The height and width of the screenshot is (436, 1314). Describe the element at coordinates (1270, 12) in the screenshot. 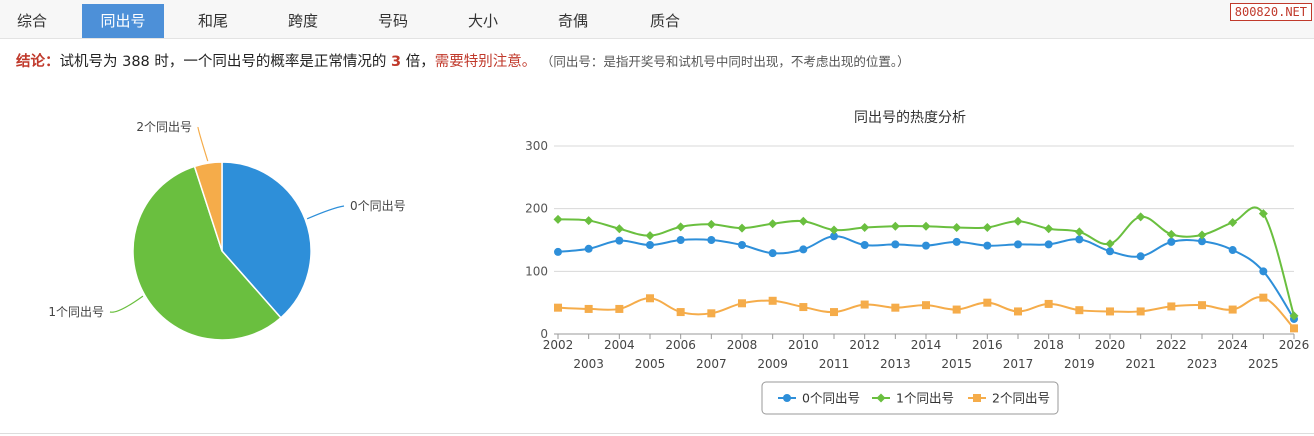

I see `site-badge: 800820.NET` at that location.